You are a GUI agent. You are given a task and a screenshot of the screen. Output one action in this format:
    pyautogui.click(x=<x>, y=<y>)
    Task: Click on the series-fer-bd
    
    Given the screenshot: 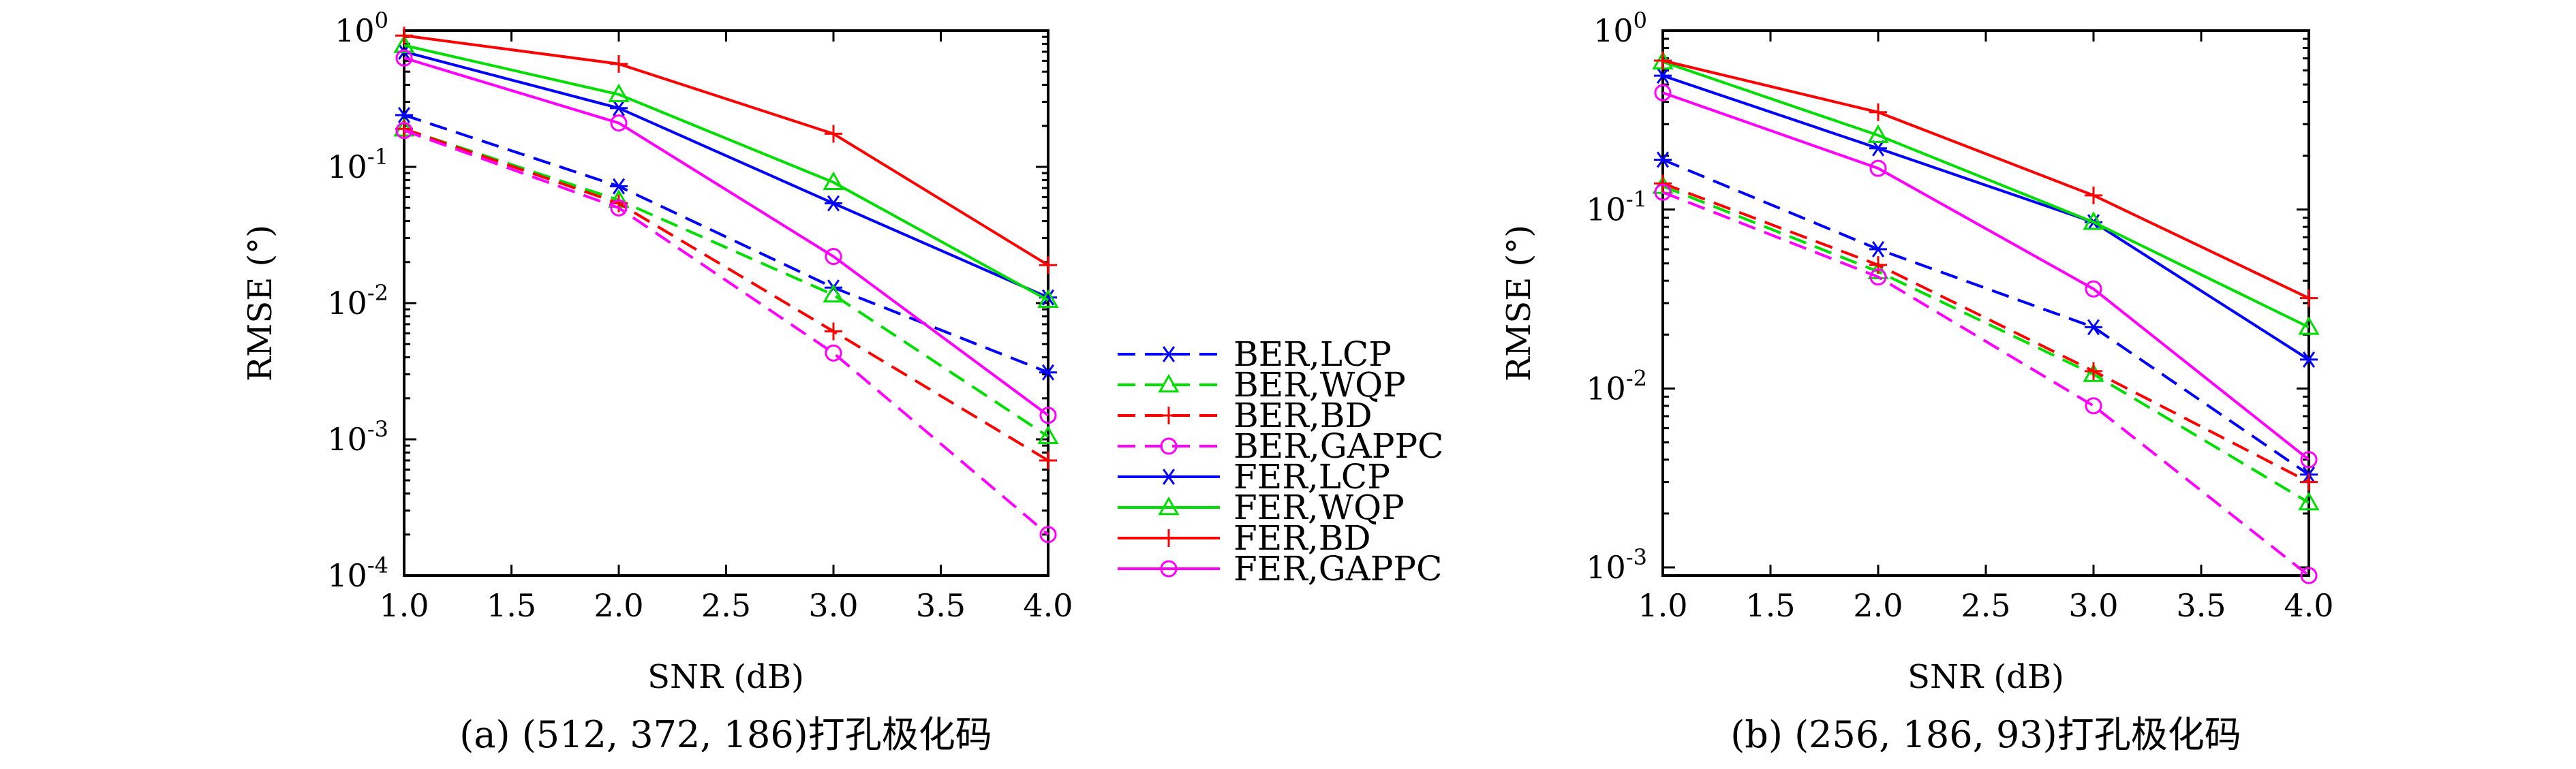 What is the action you would take?
    pyautogui.click(x=1986, y=179)
    